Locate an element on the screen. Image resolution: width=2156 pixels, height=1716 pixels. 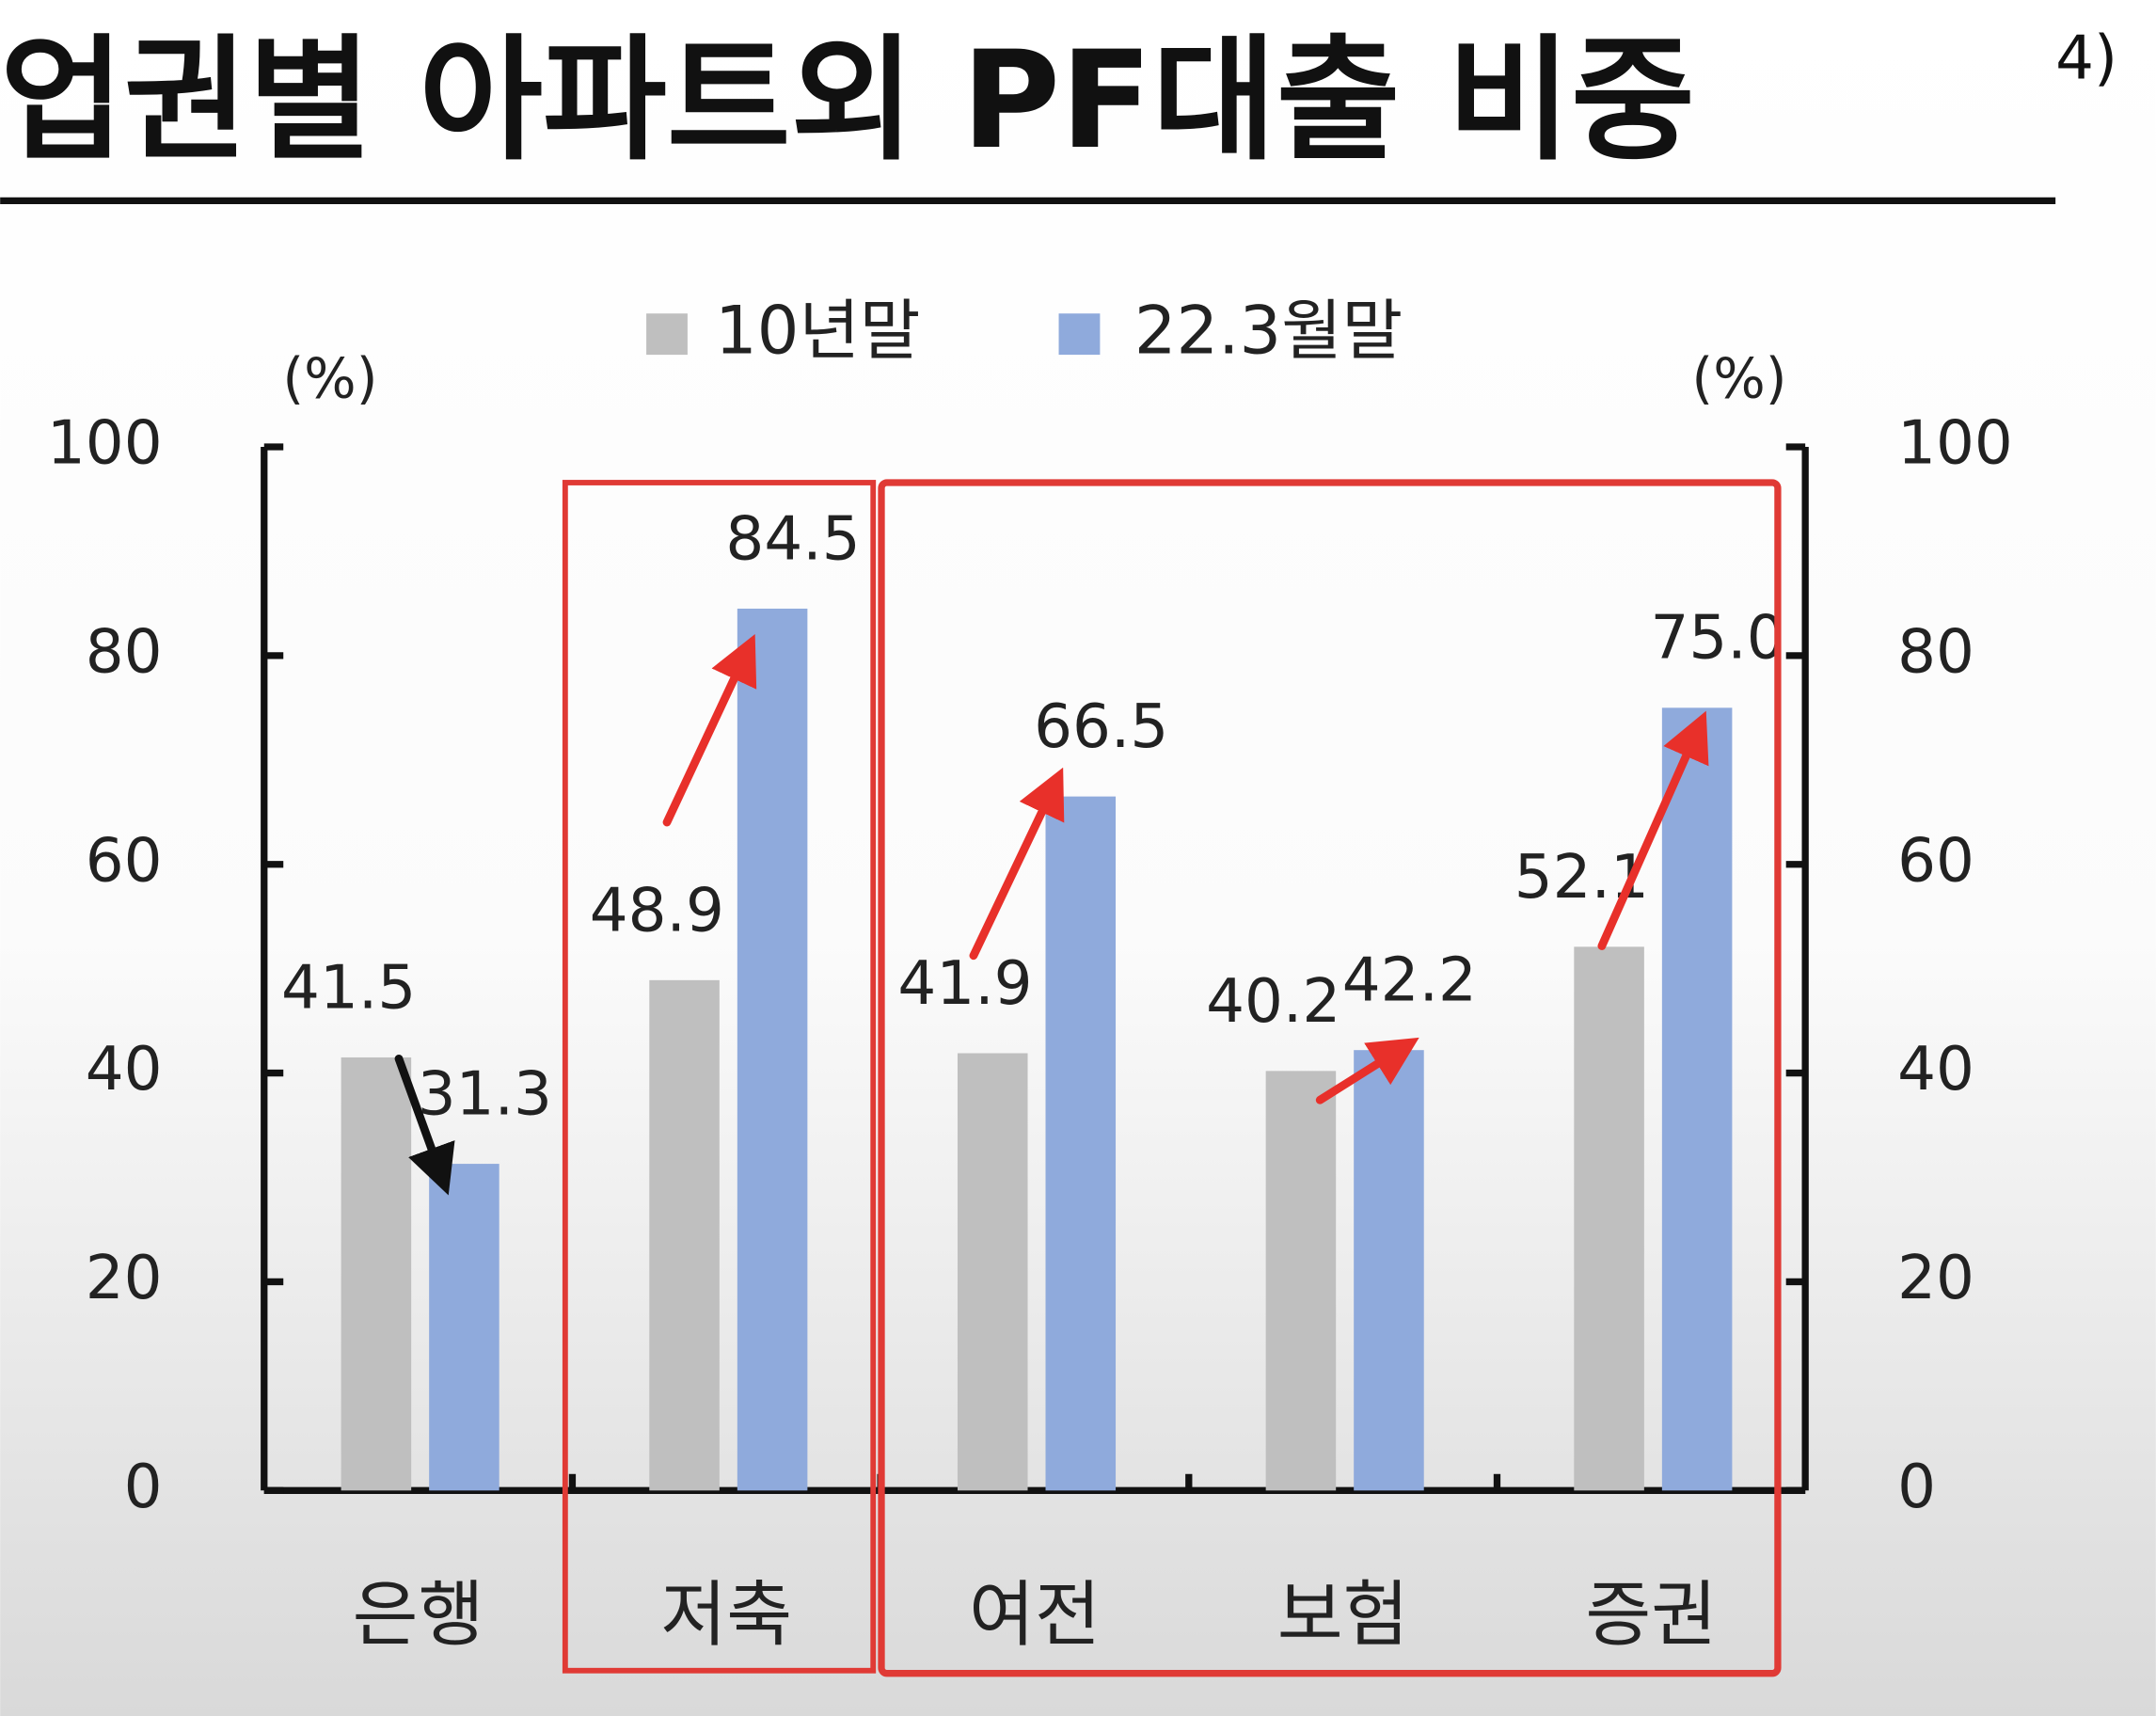
value-label: 66.5 is located at coordinates (1101, 726).